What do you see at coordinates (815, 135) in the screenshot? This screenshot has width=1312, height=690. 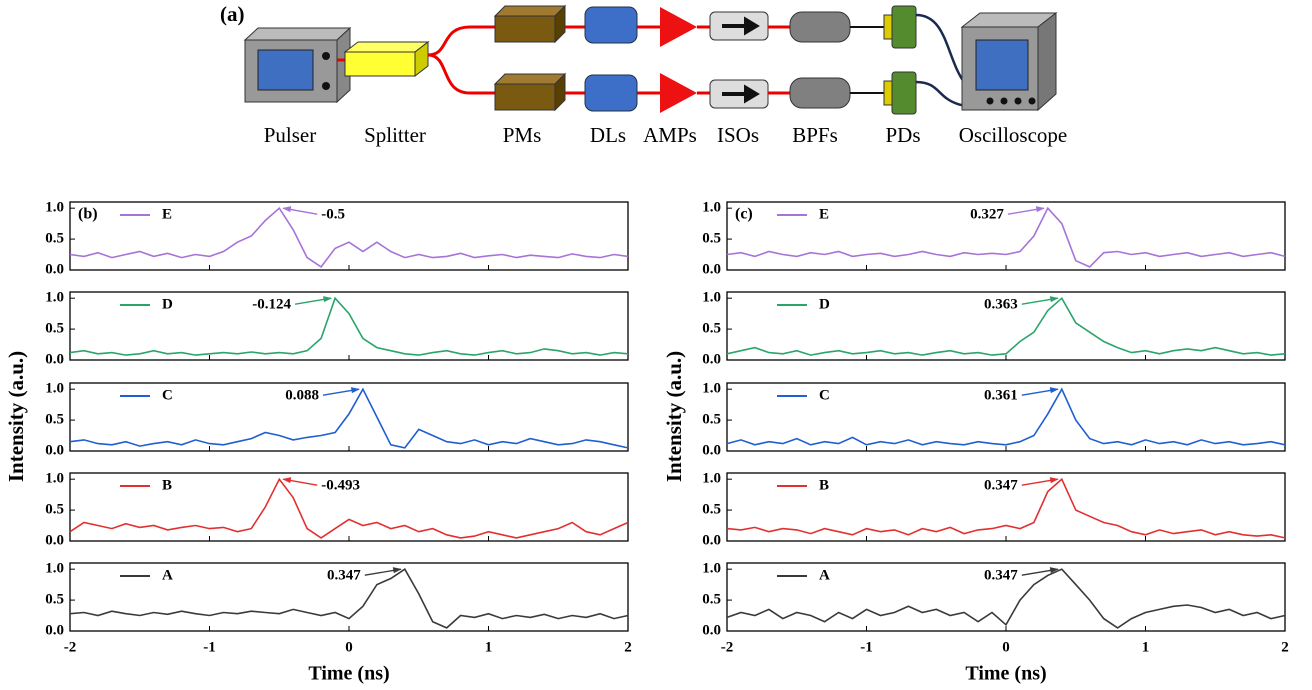 I see `component-label: BPFs` at bounding box center [815, 135].